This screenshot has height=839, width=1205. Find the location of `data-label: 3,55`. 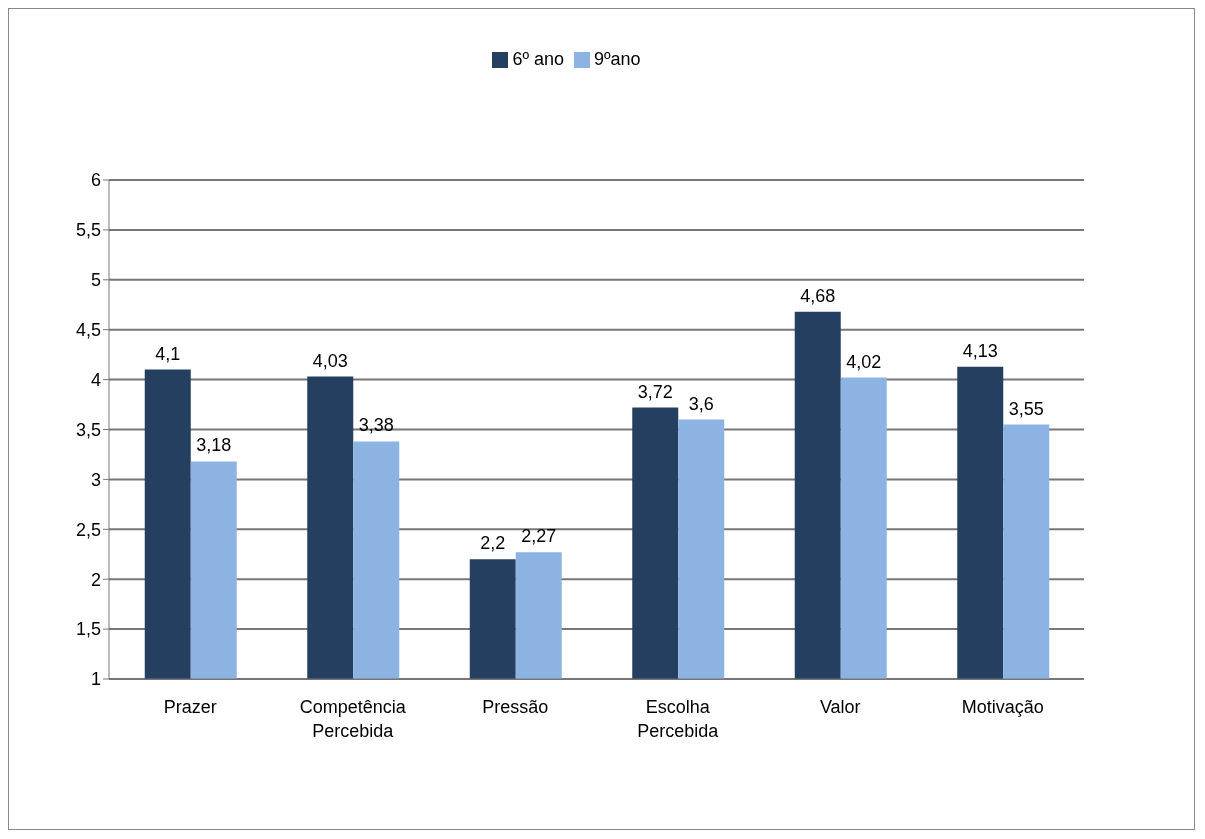

data-label: 3,55 is located at coordinates (1026, 408).